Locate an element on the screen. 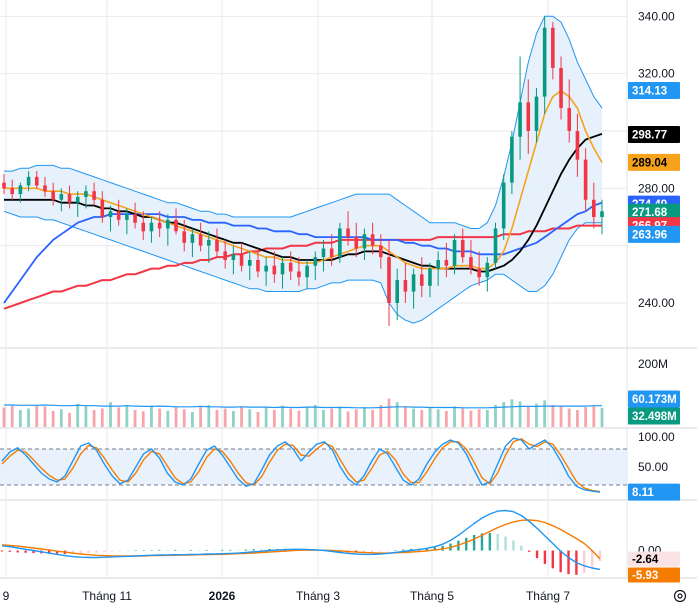 This screenshot has height=607, width=697. stochastic-panel is located at coordinates (313, 465).